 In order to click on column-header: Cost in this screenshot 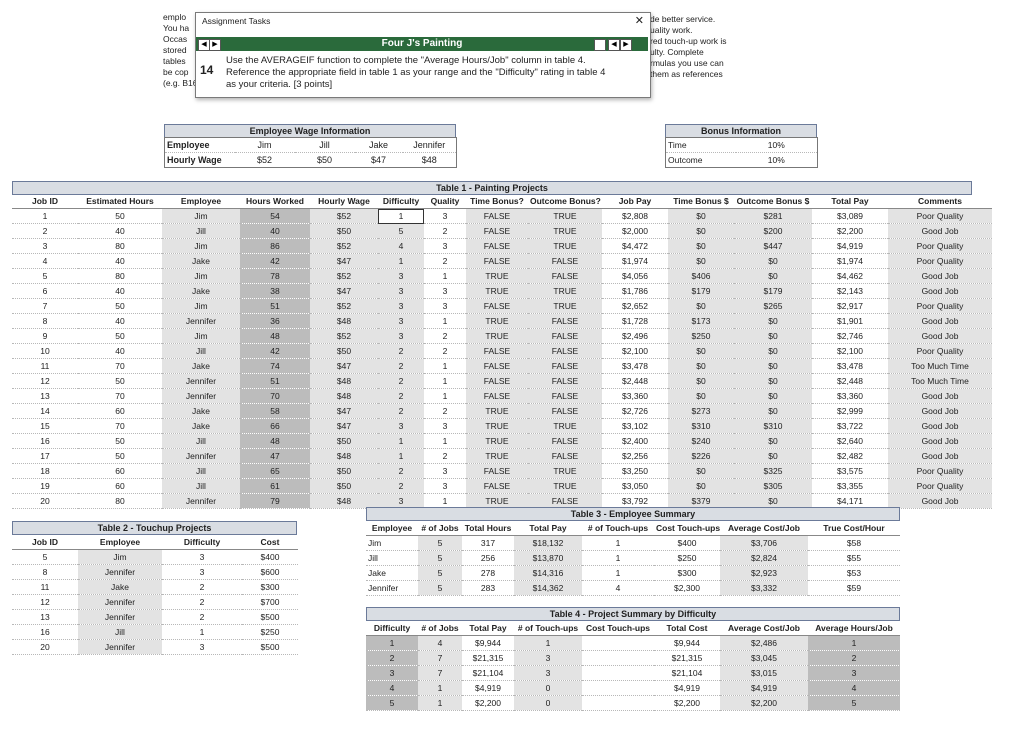, I will do `click(270, 542)`.